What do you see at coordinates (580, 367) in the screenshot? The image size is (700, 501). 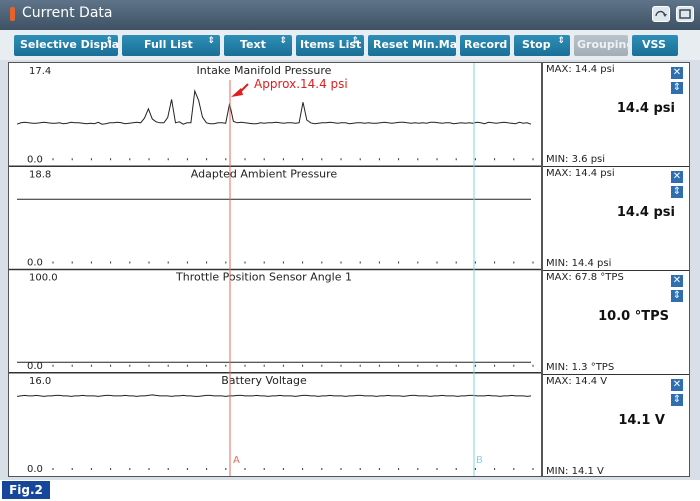 I see `min-value: MIN: 1.3 °TPS` at bounding box center [580, 367].